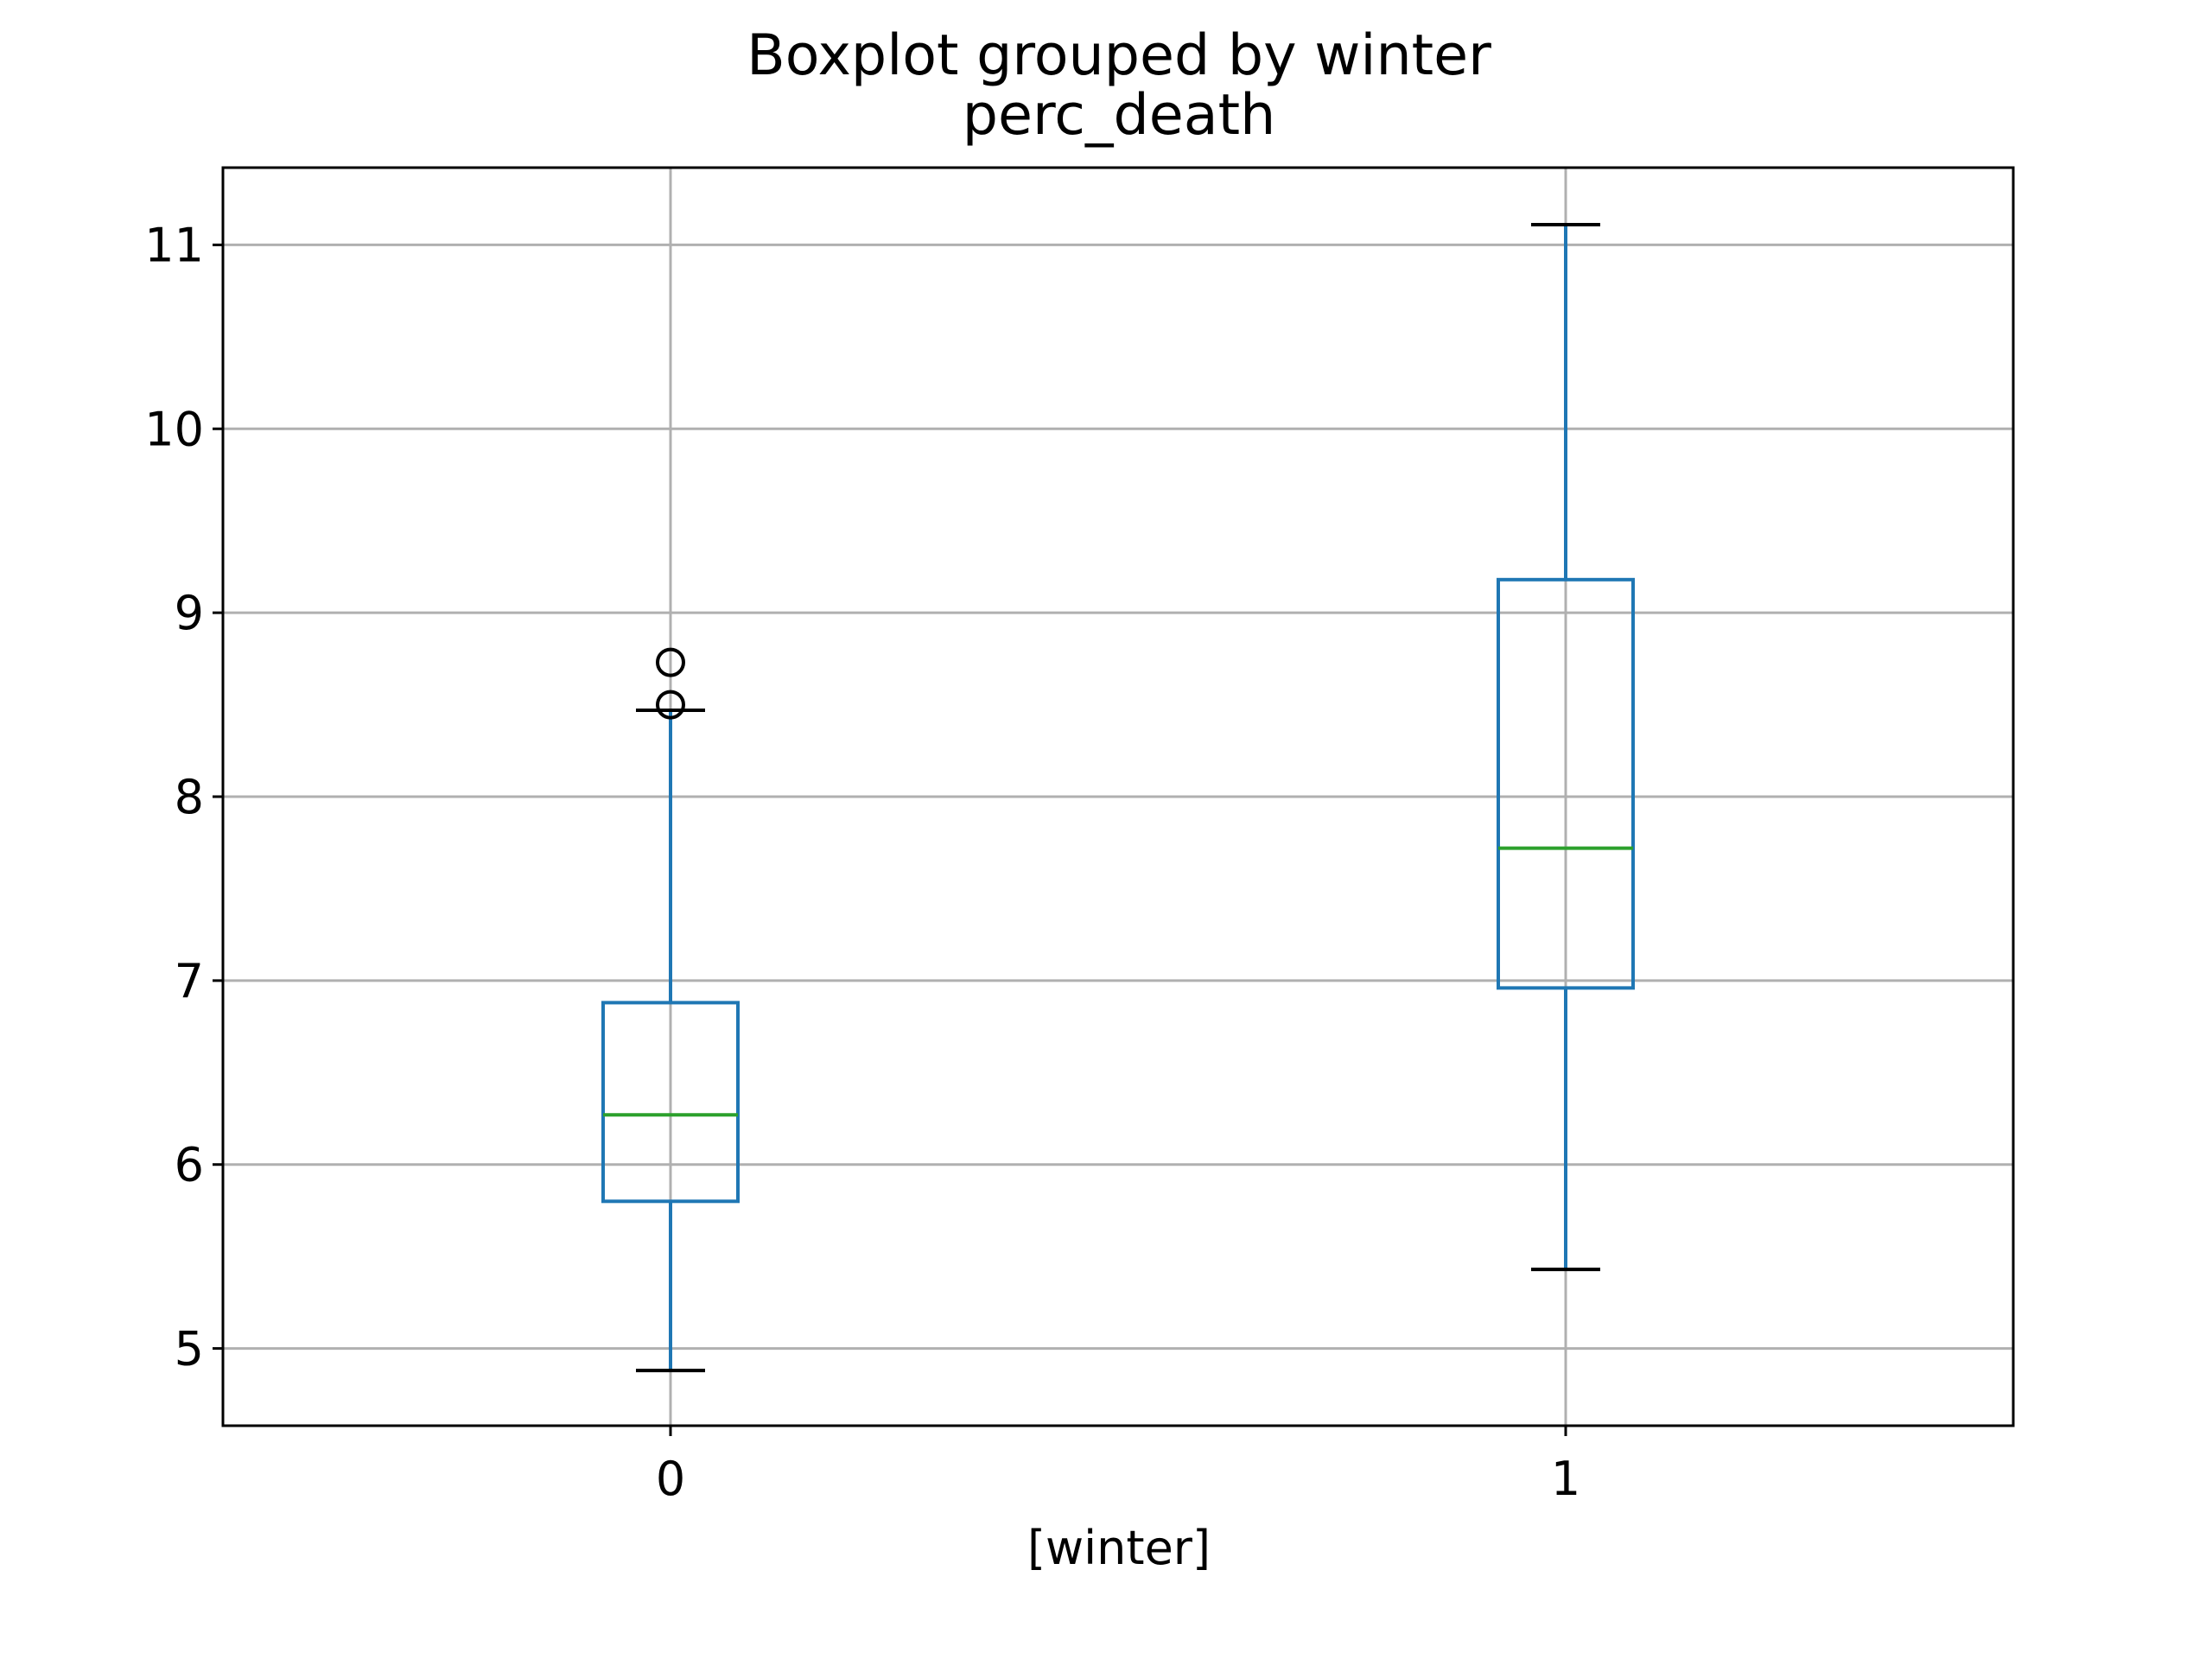  What do you see at coordinates (1119, 55) in the screenshot?
I see `chart-title: Boxplot grouped by winter` at bounding box center [1119, 55].